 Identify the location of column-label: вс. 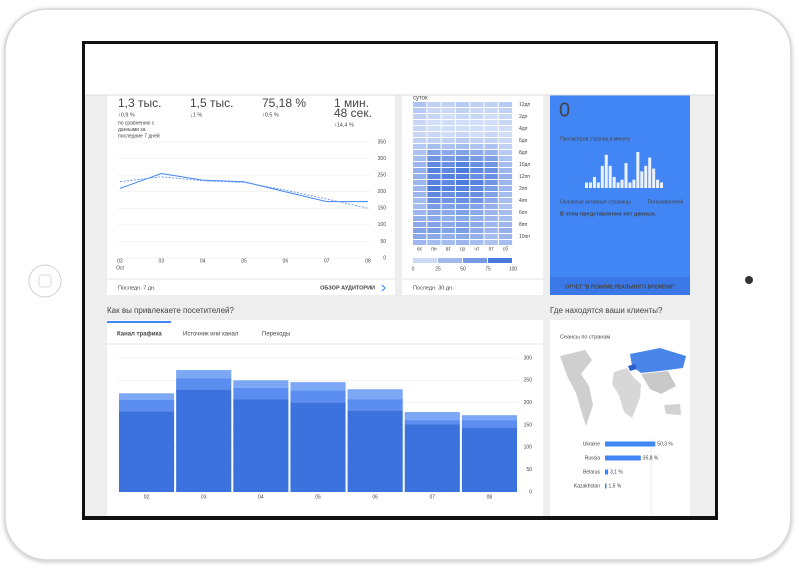
(420, 249).